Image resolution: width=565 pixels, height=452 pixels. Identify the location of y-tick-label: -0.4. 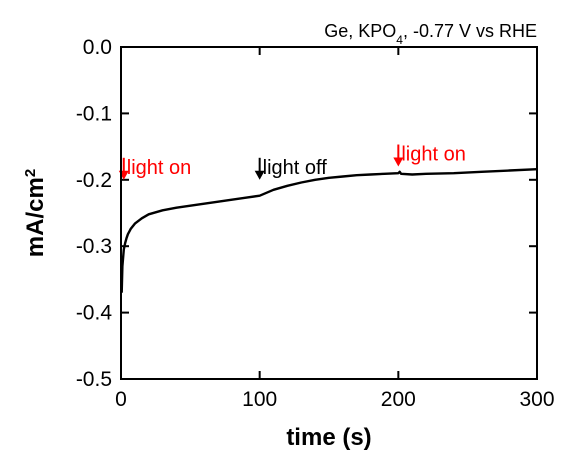
(94, 313).